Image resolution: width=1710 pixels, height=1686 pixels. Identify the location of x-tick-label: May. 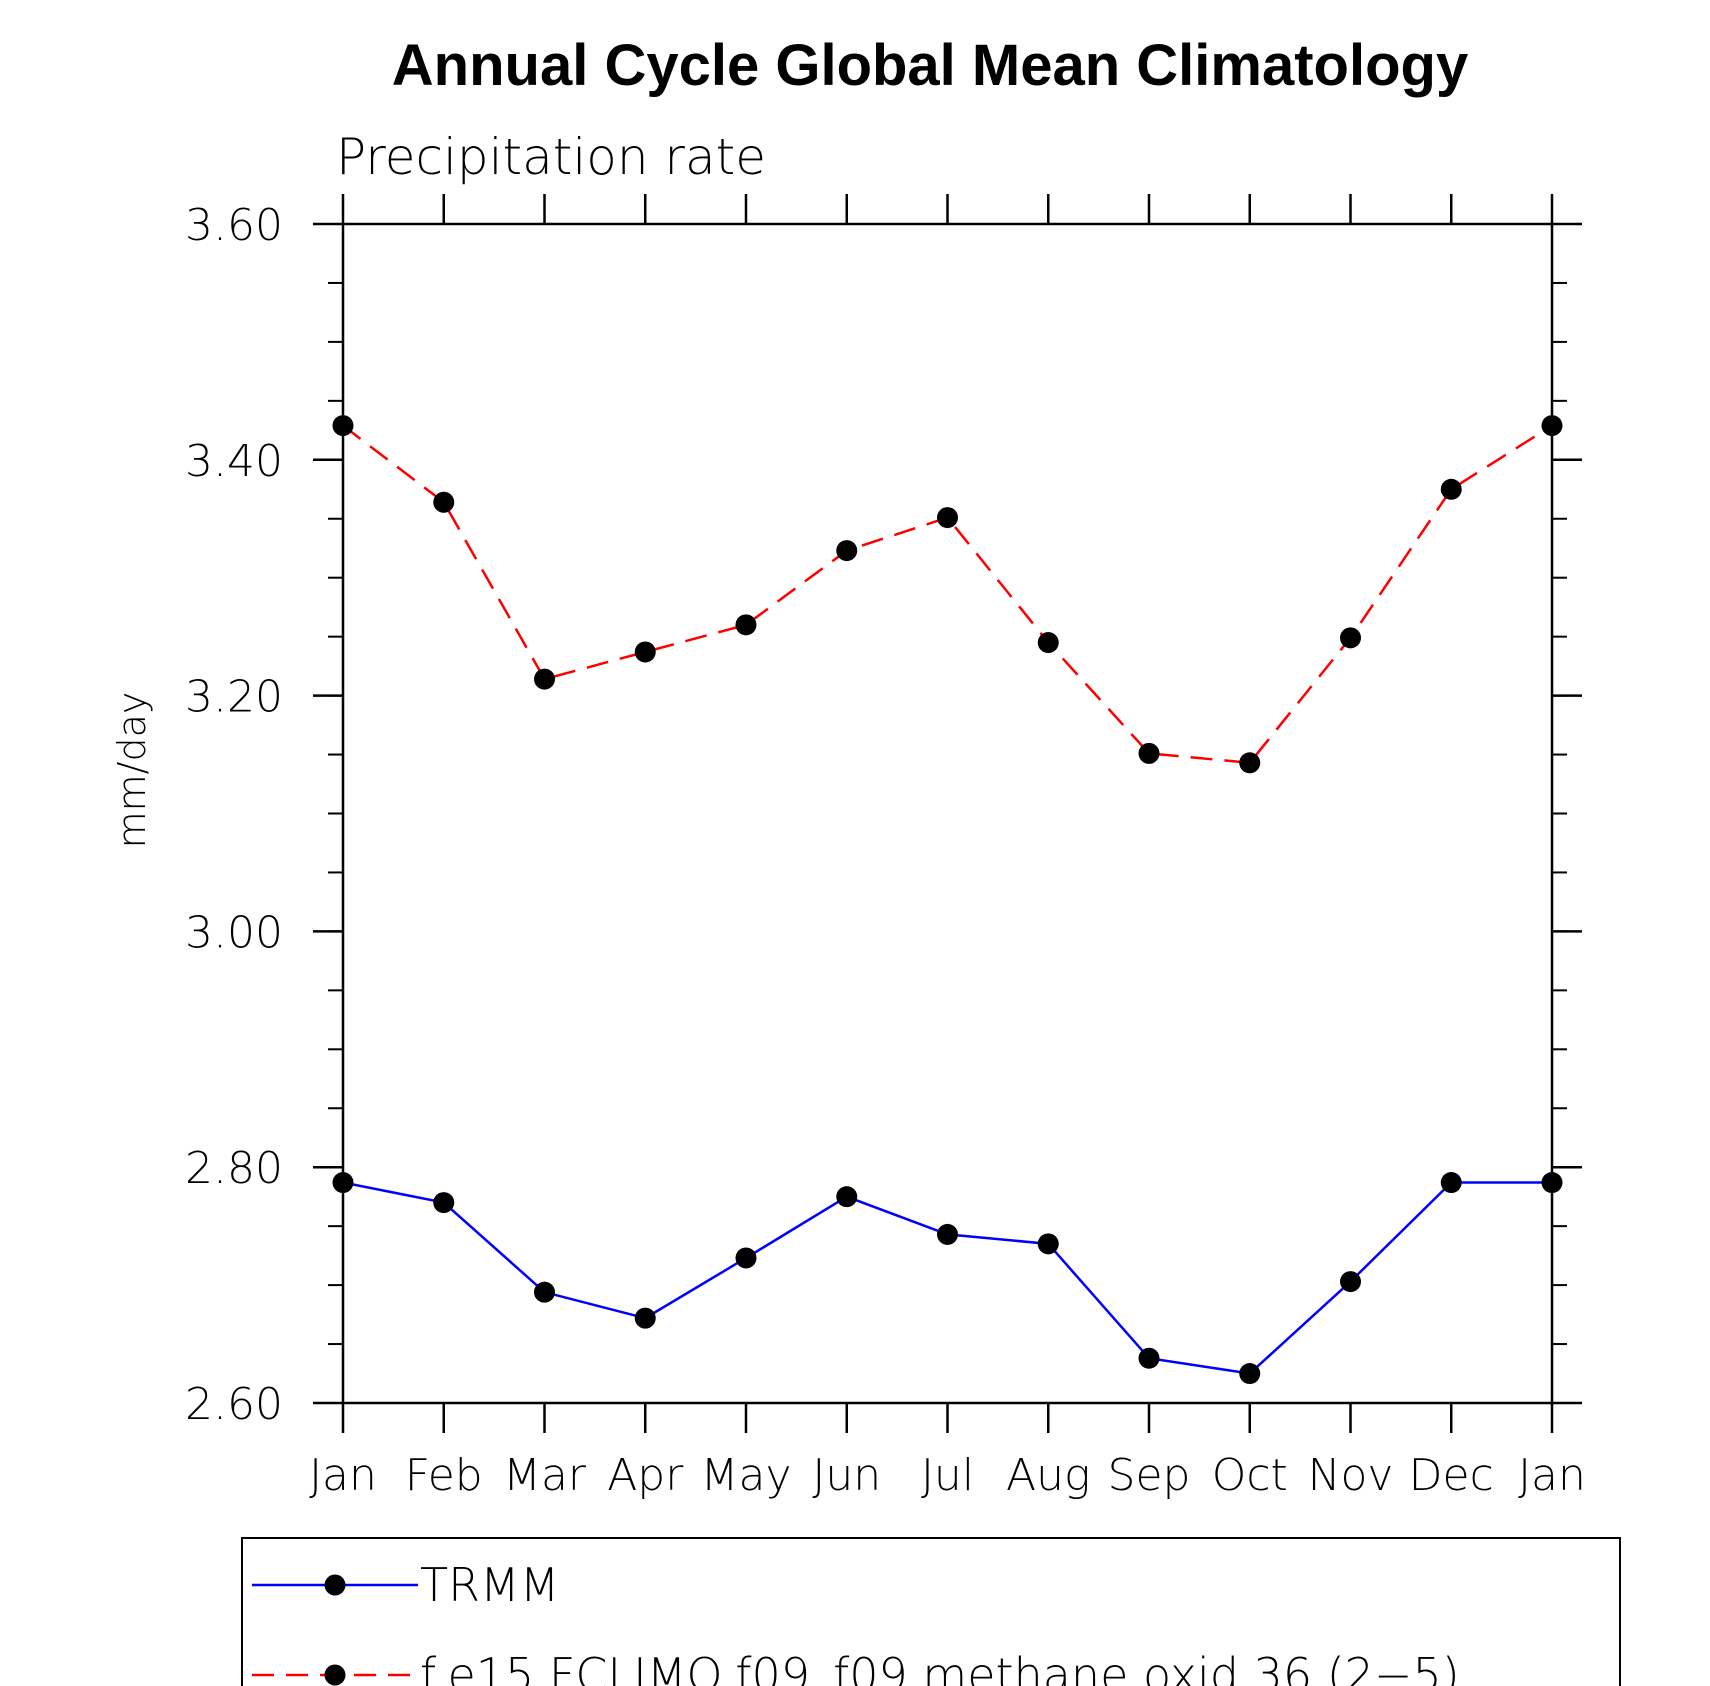
(746, 1475).